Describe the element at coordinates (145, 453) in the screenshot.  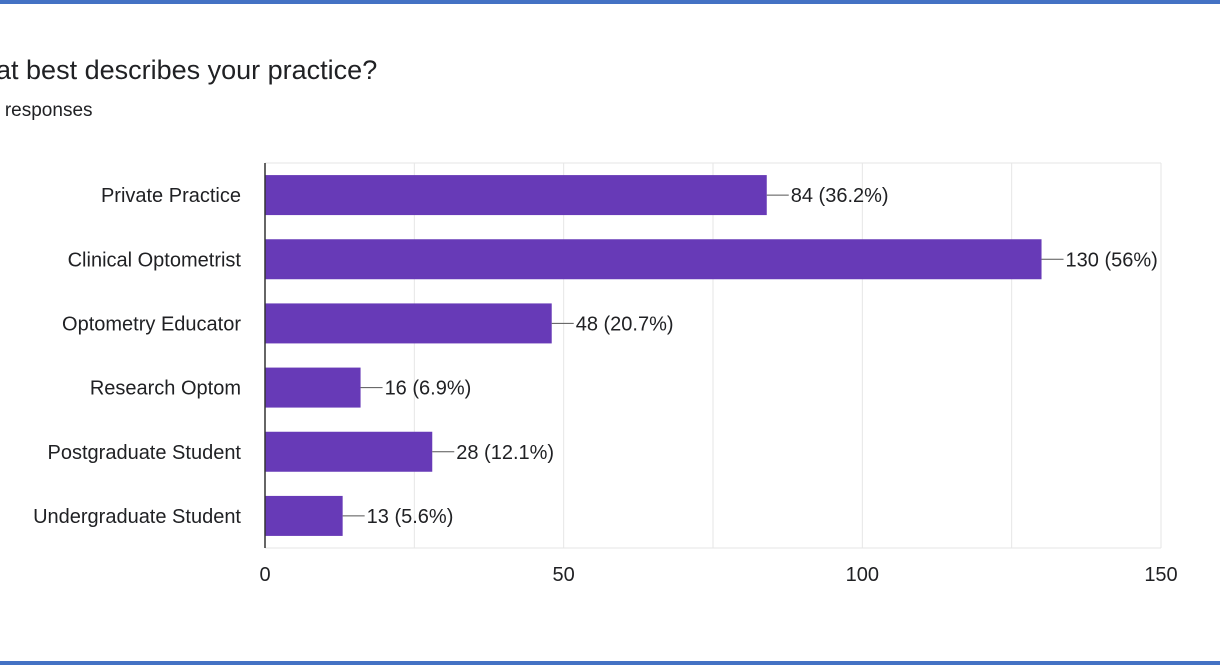
I see `category-label: Postgraduate Student` at that location.